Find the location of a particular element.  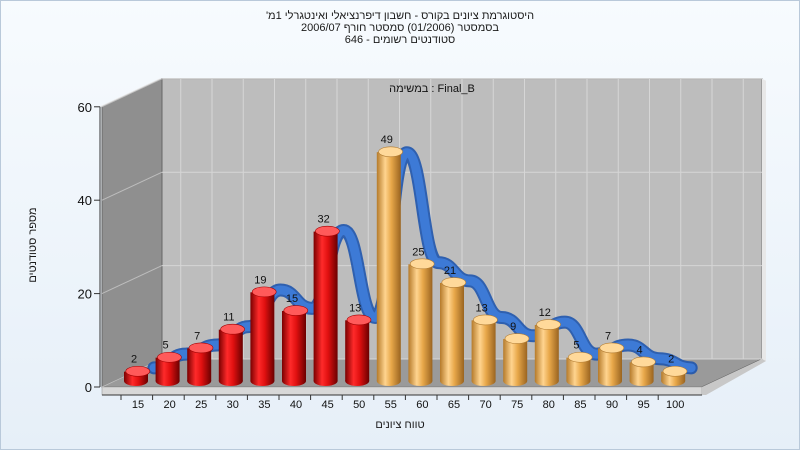

bar: 25 is located at coordinates (421, 316).